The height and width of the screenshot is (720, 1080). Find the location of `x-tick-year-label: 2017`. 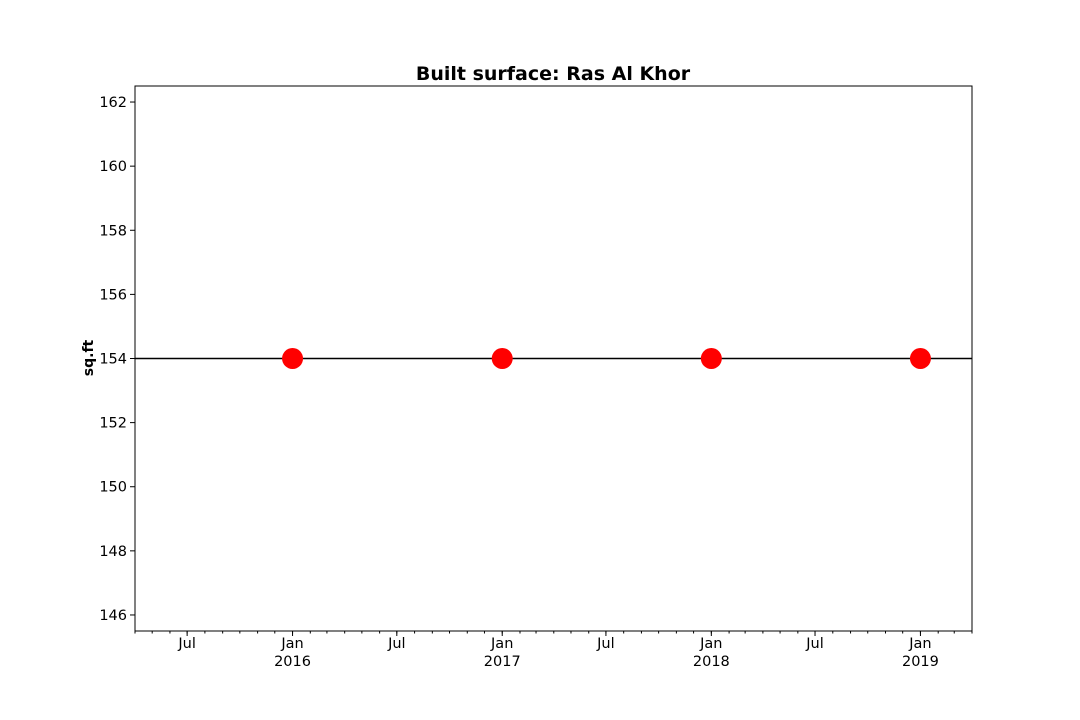

x-tick-year-label: 2017 is located at coordinates (502, 662).